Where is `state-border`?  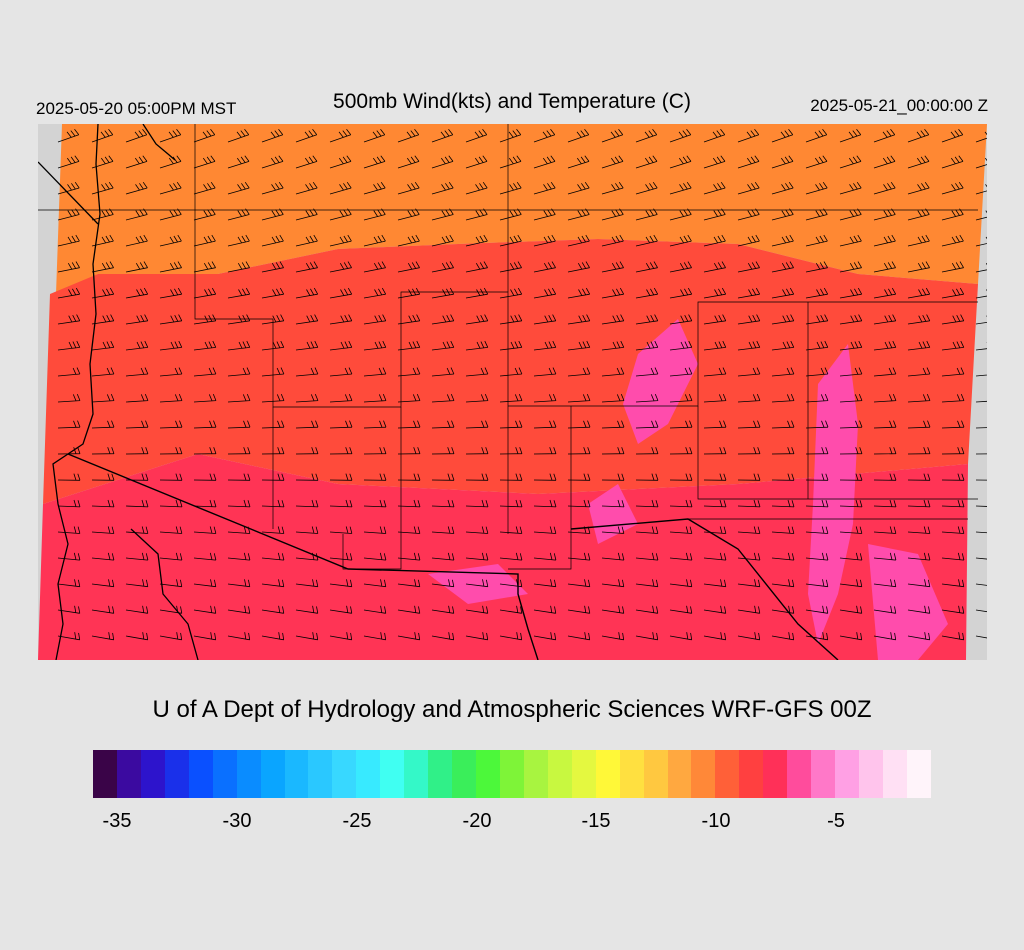
state-border is located at coordinates (351, 329).